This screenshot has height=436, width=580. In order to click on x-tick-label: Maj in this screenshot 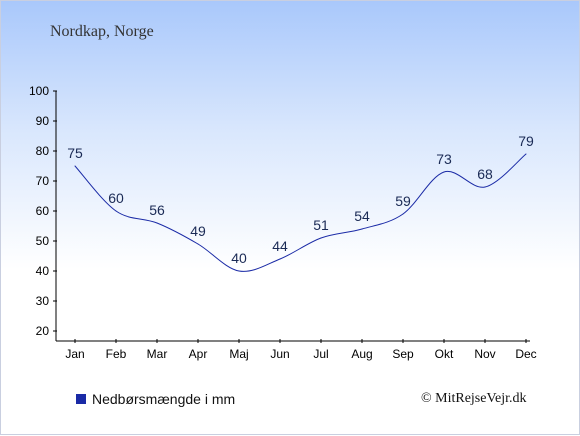, I will do `click(238, 354)`.